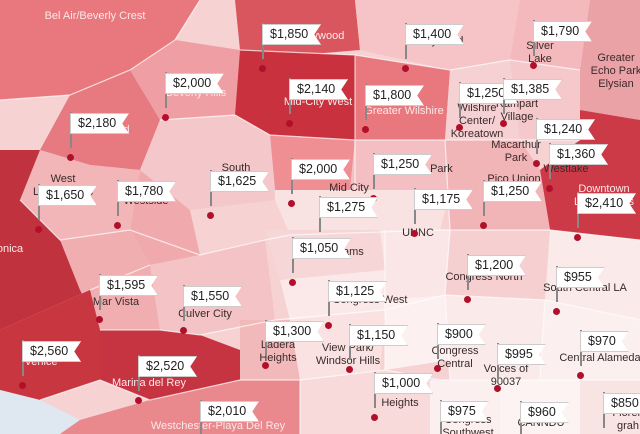 The height and width of the screenshot is (434, 640). What do you see at coordinates (580, 277) in the screenshot?
I see `price-flag: $955` at bounding box center [580, 277].